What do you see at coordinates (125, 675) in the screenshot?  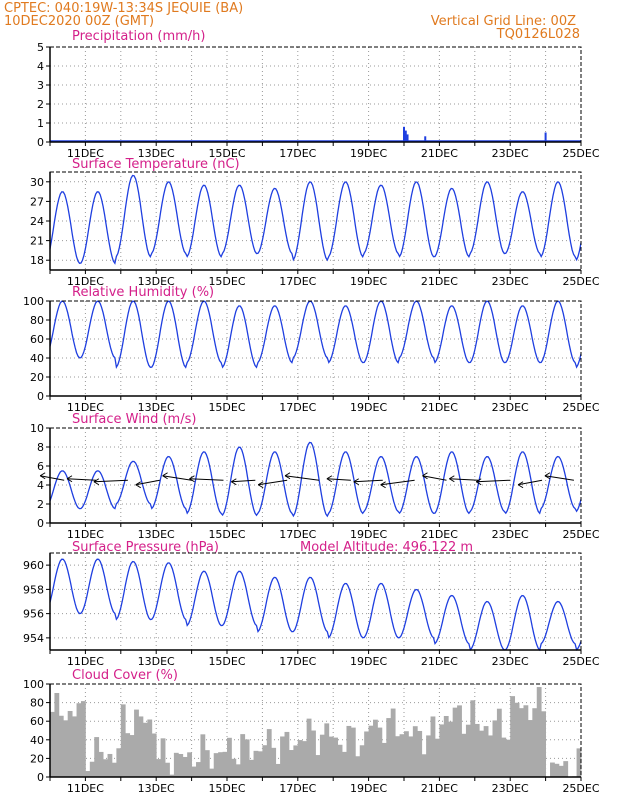 I see `panel-title: Cloud Cover (%)` at bounding box center [125, 675].